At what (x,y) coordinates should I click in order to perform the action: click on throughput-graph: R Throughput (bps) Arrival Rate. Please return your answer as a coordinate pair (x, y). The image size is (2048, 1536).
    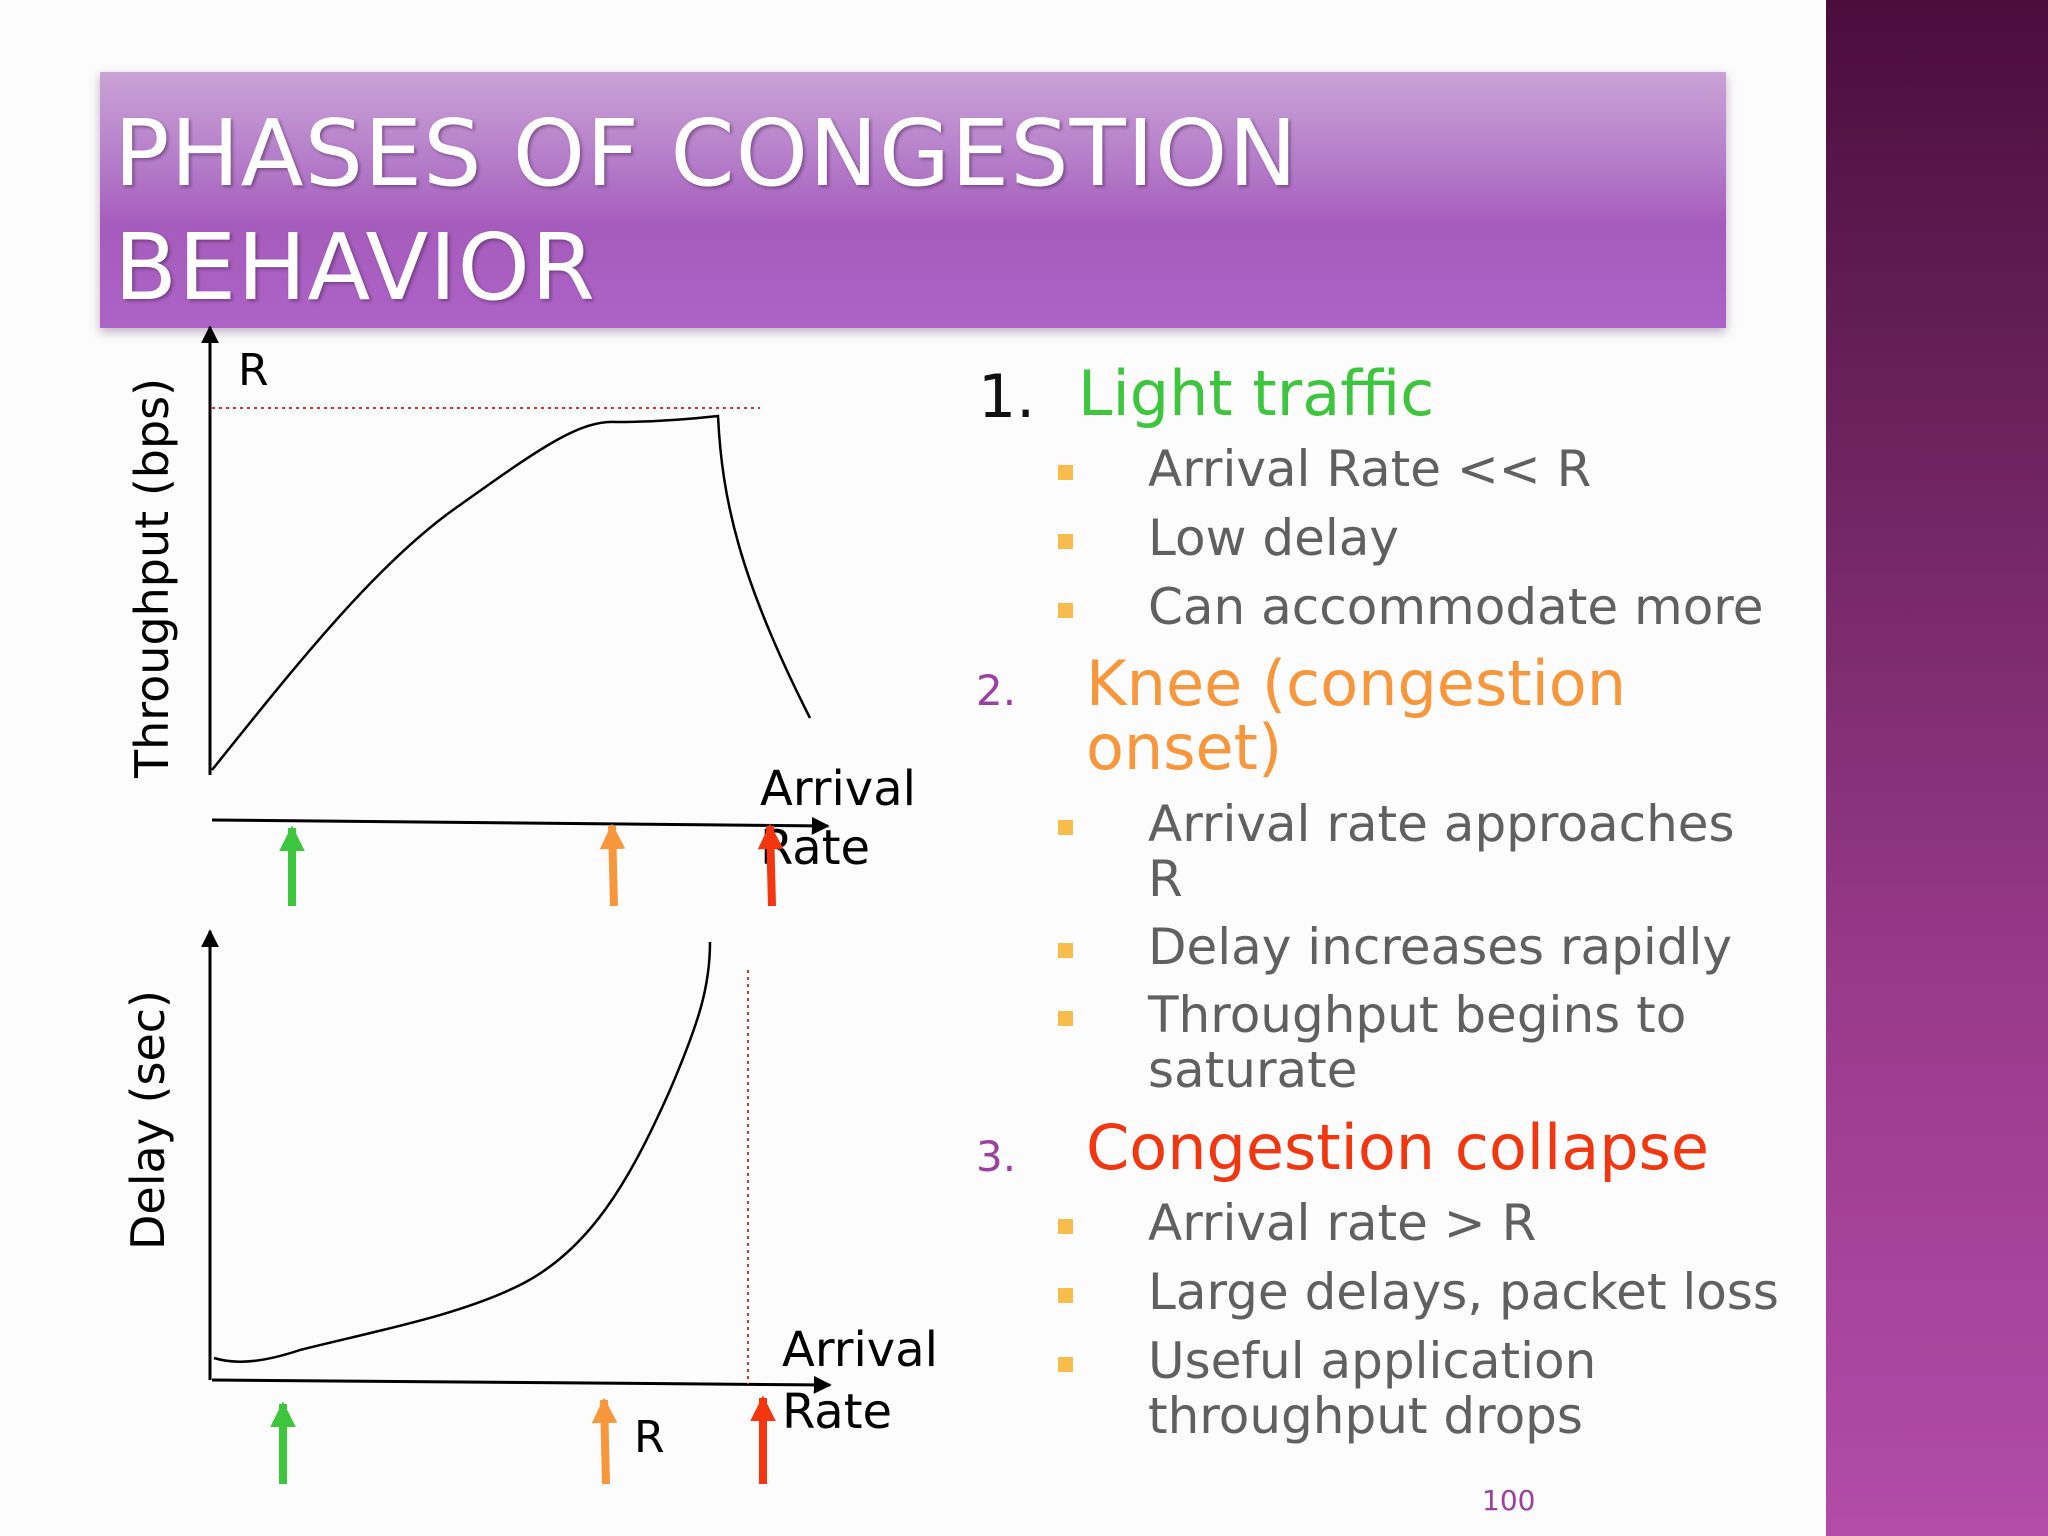
    Looking at the image, I should click on (520, 616).